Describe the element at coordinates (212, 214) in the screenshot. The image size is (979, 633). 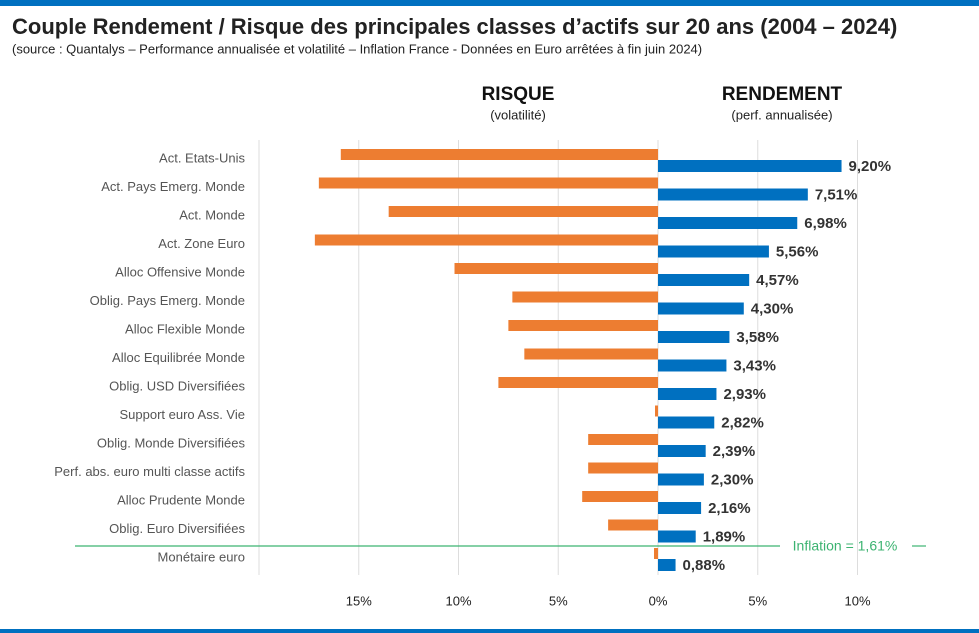
I see `category-label: Act. Monde` at that location.